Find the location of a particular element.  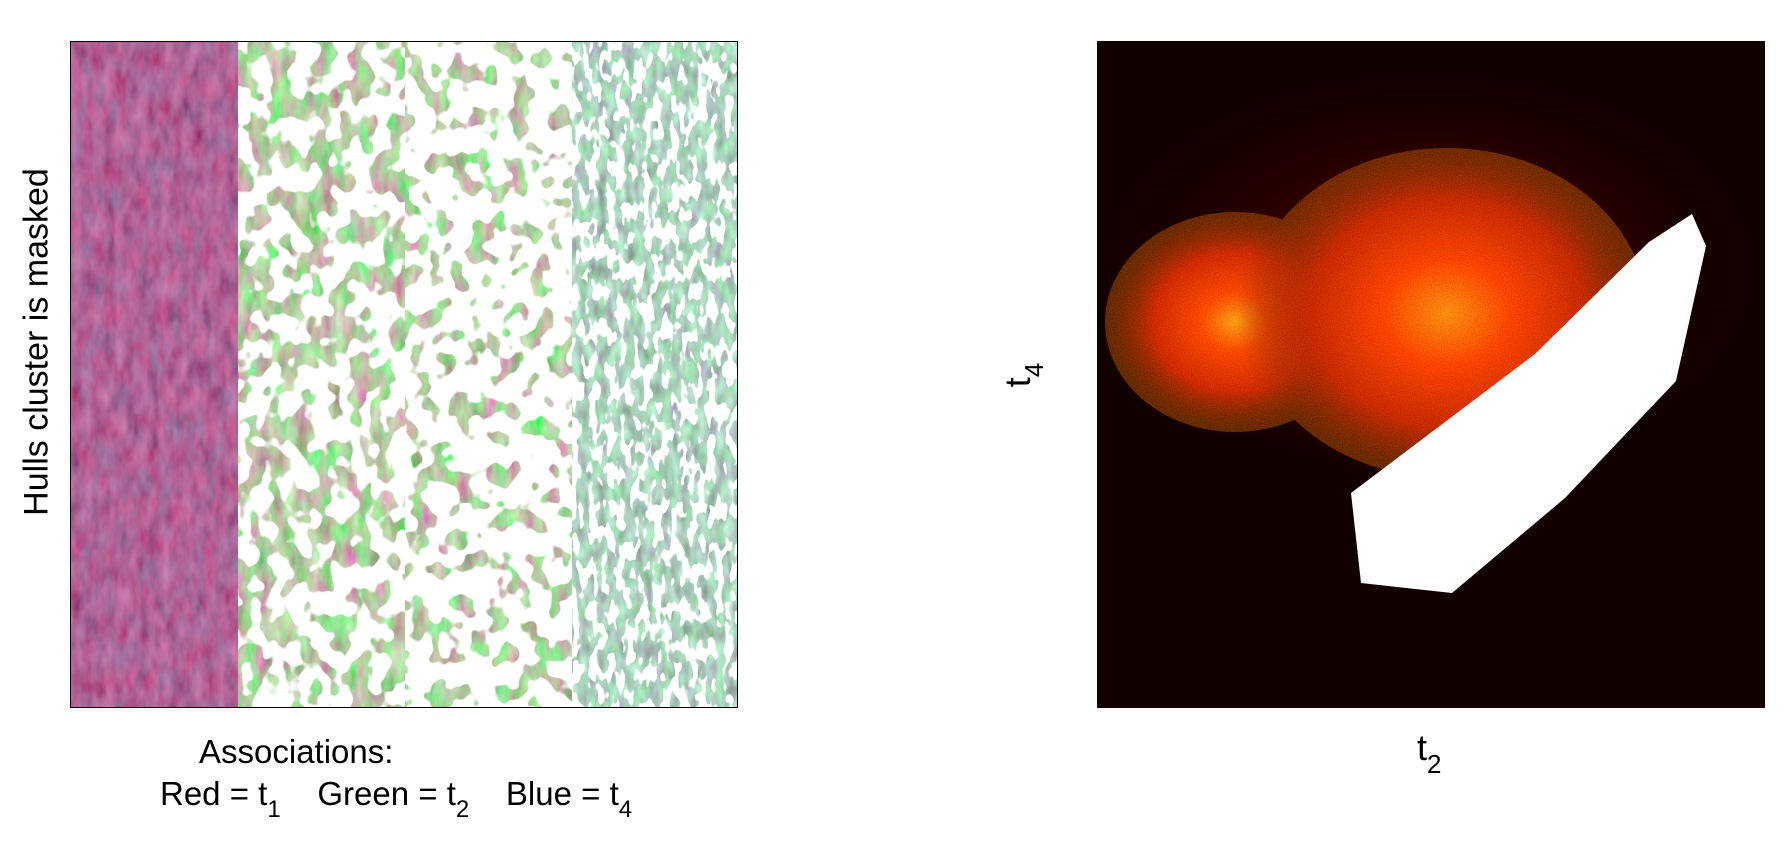

left-ylabel: Hulls cluster is masked is located at coordinates (36, 342).